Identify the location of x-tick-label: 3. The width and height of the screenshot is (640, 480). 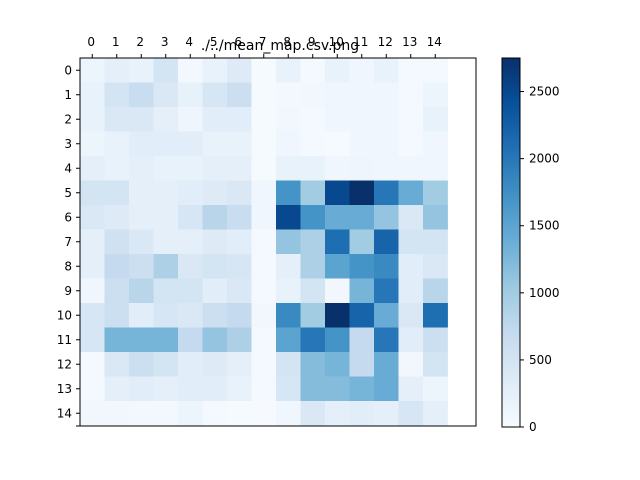
(165, 42).